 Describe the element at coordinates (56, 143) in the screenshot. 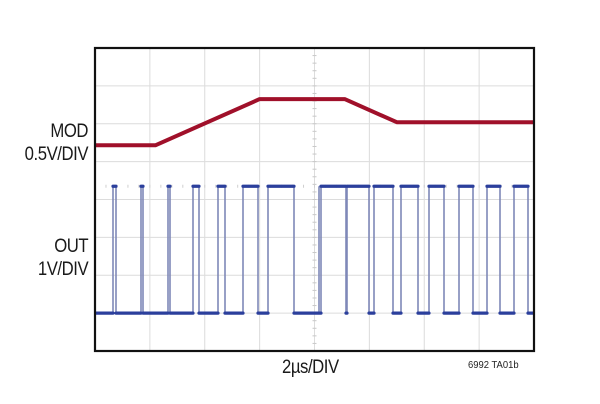

I see `mod-channel-label: MOD 0.5V/DIV` at that location.